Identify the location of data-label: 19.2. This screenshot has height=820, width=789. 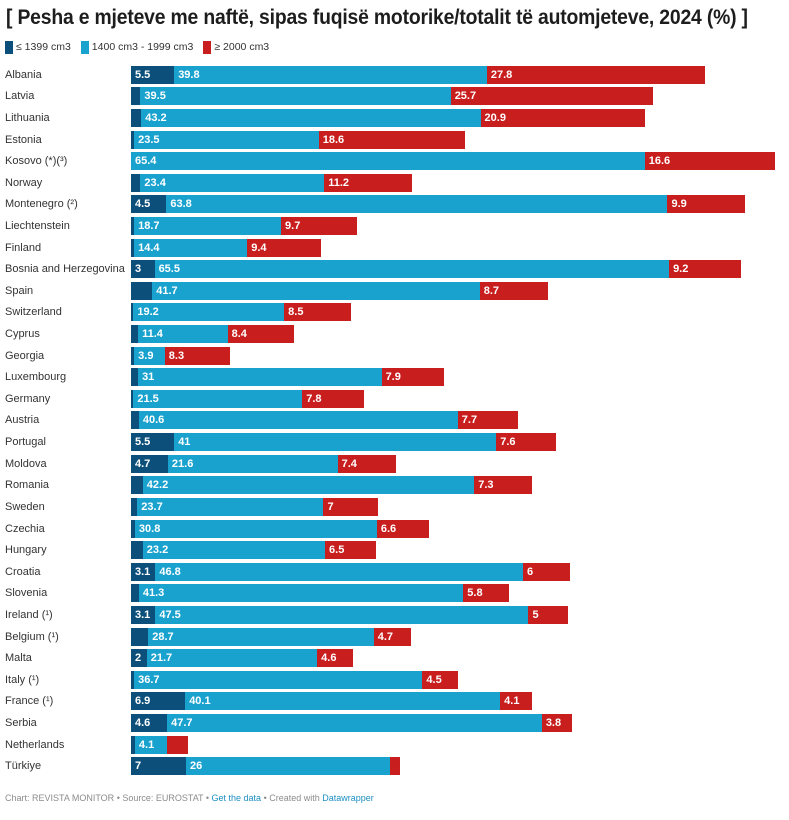
(148, 312).